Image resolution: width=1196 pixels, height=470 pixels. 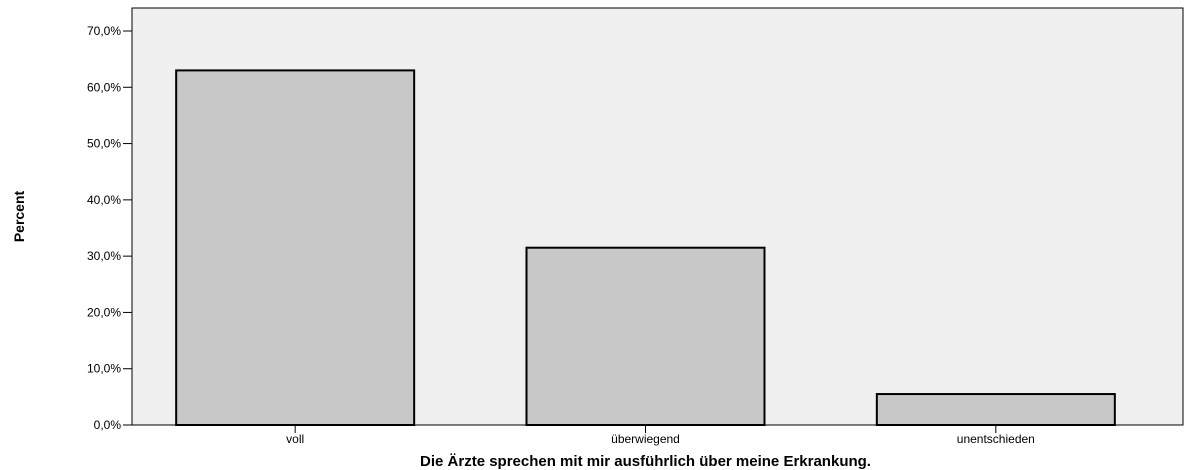 What do you see at coordinates (996, 439) in the screenshot?
I see `x-tick-label: unentschieden` at bounding box center [996, 439].